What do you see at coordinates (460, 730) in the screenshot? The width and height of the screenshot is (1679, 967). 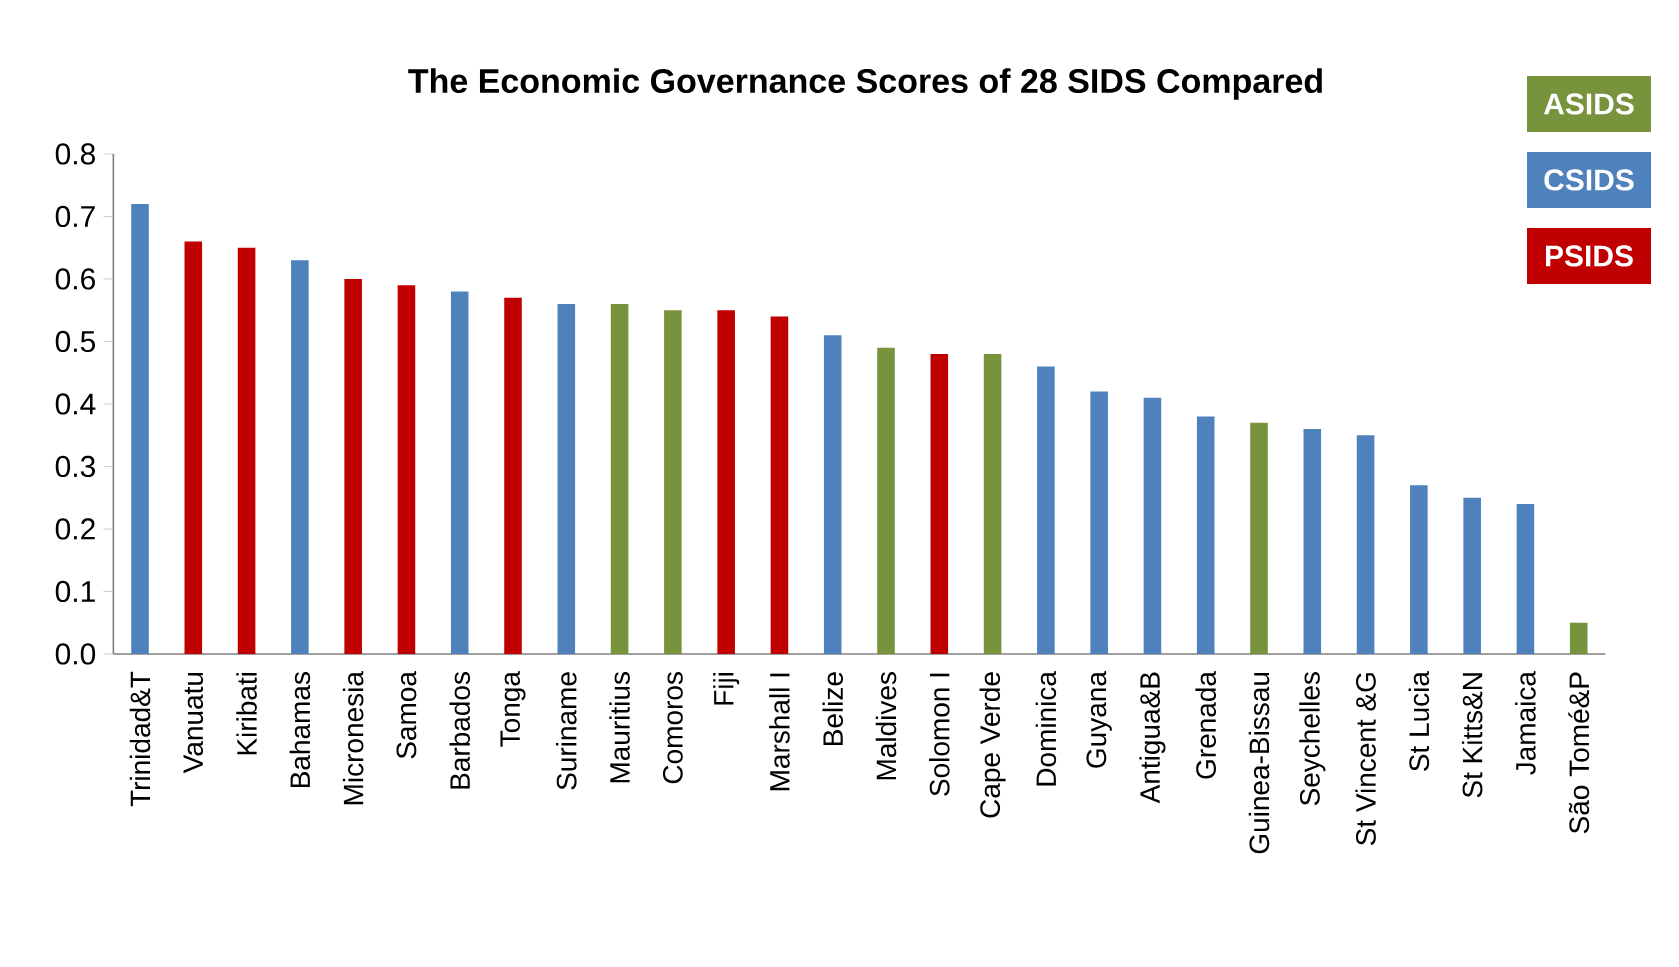 I see `x-tick-label: Barbados` at bounding box center [460, 730].